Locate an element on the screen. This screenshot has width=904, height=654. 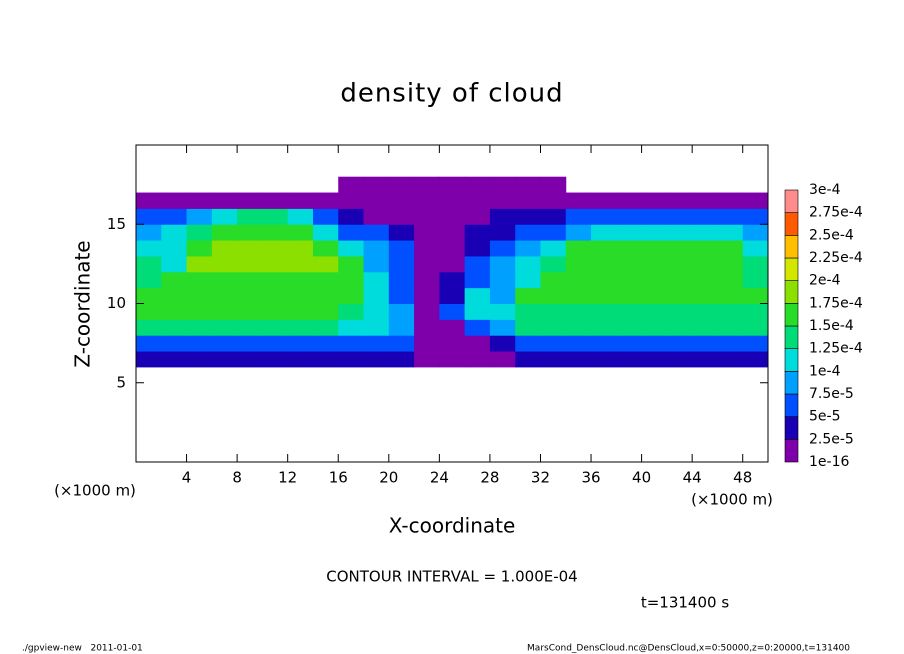
colorbar-label: 1e-4 is located at coordinates (825, 371).